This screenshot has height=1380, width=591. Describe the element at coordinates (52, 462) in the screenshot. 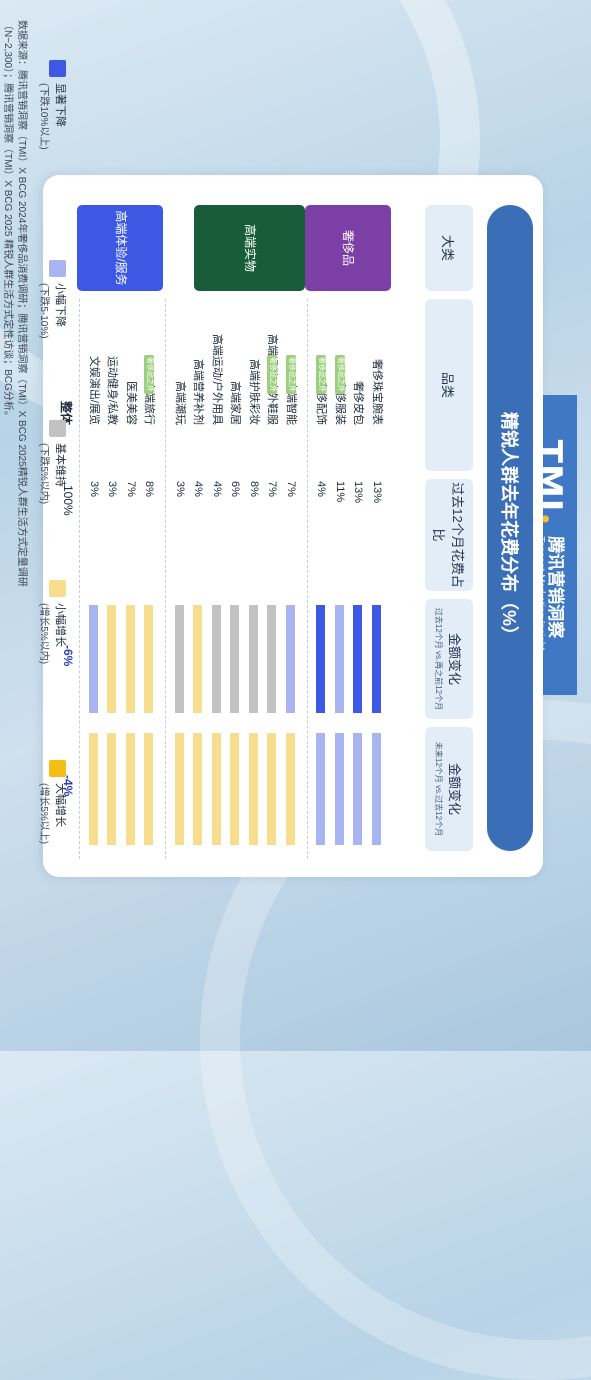

I see `legend-item: 基本维持 (下跌5%以内)` at that location.